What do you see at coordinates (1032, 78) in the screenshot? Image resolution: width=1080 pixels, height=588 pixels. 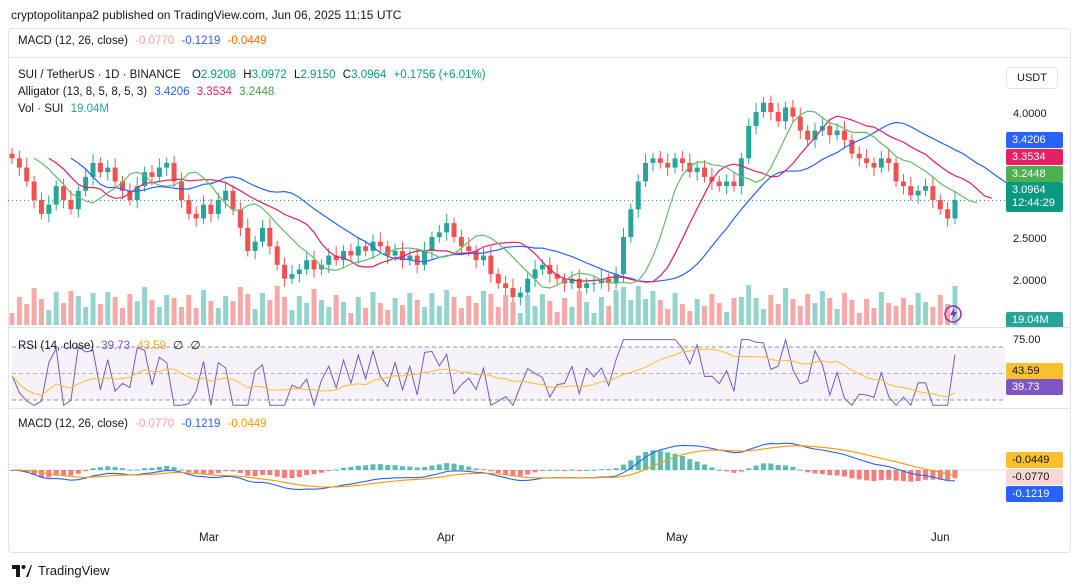 I see `currency-button: USDT` at bounding box center [1032, 78].